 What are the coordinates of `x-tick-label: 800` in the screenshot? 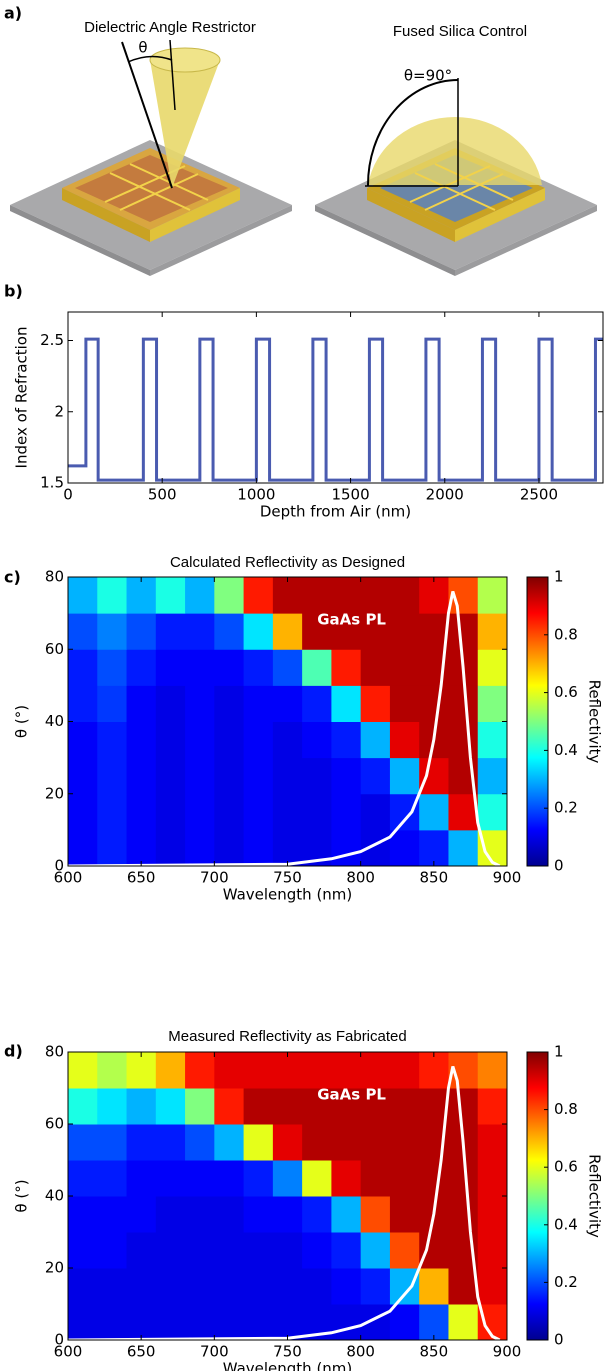 It's located at (360, 1352).